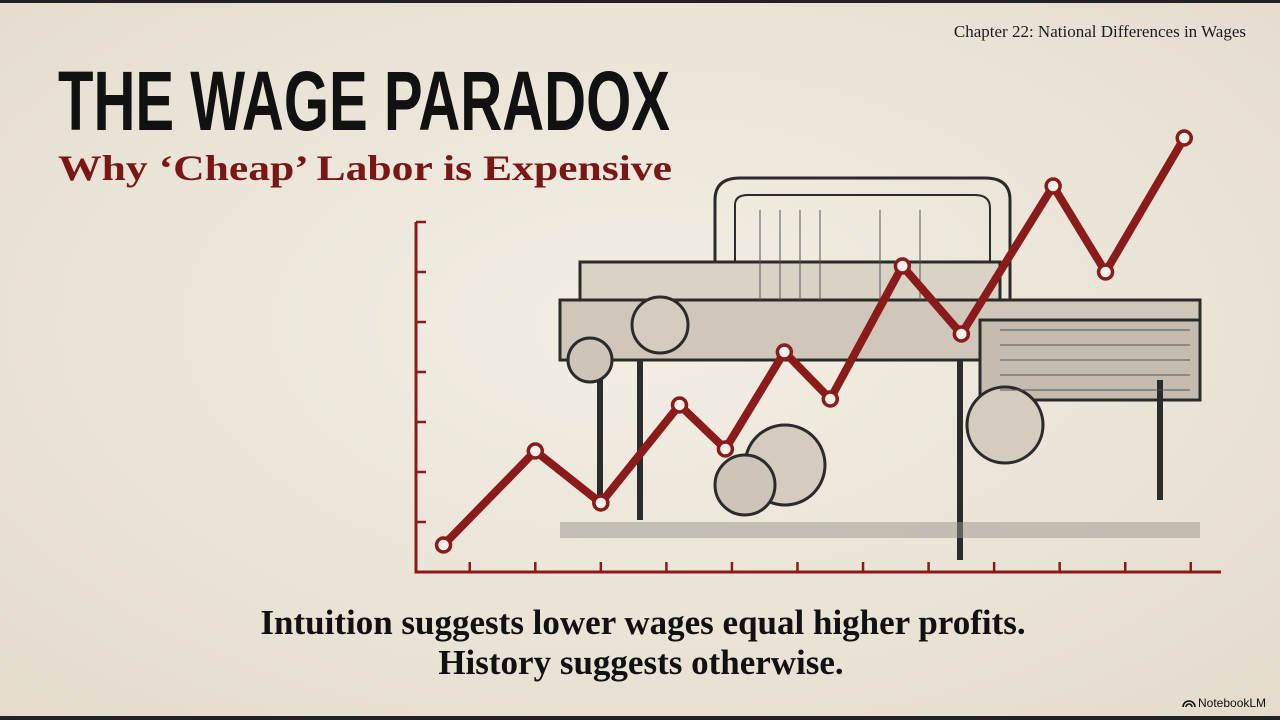 The height and width of the screenshot is (720, 1280). I want to click on top-edge, so click(640, 1).